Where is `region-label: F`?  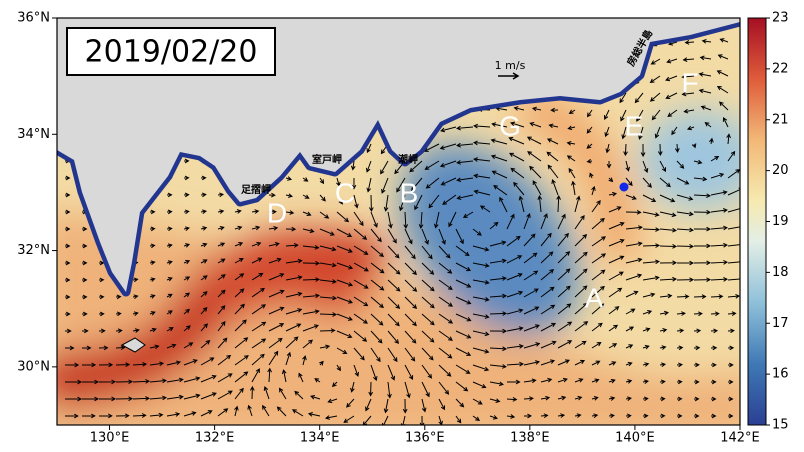
region-label: F is located at coordinates (689, 82).